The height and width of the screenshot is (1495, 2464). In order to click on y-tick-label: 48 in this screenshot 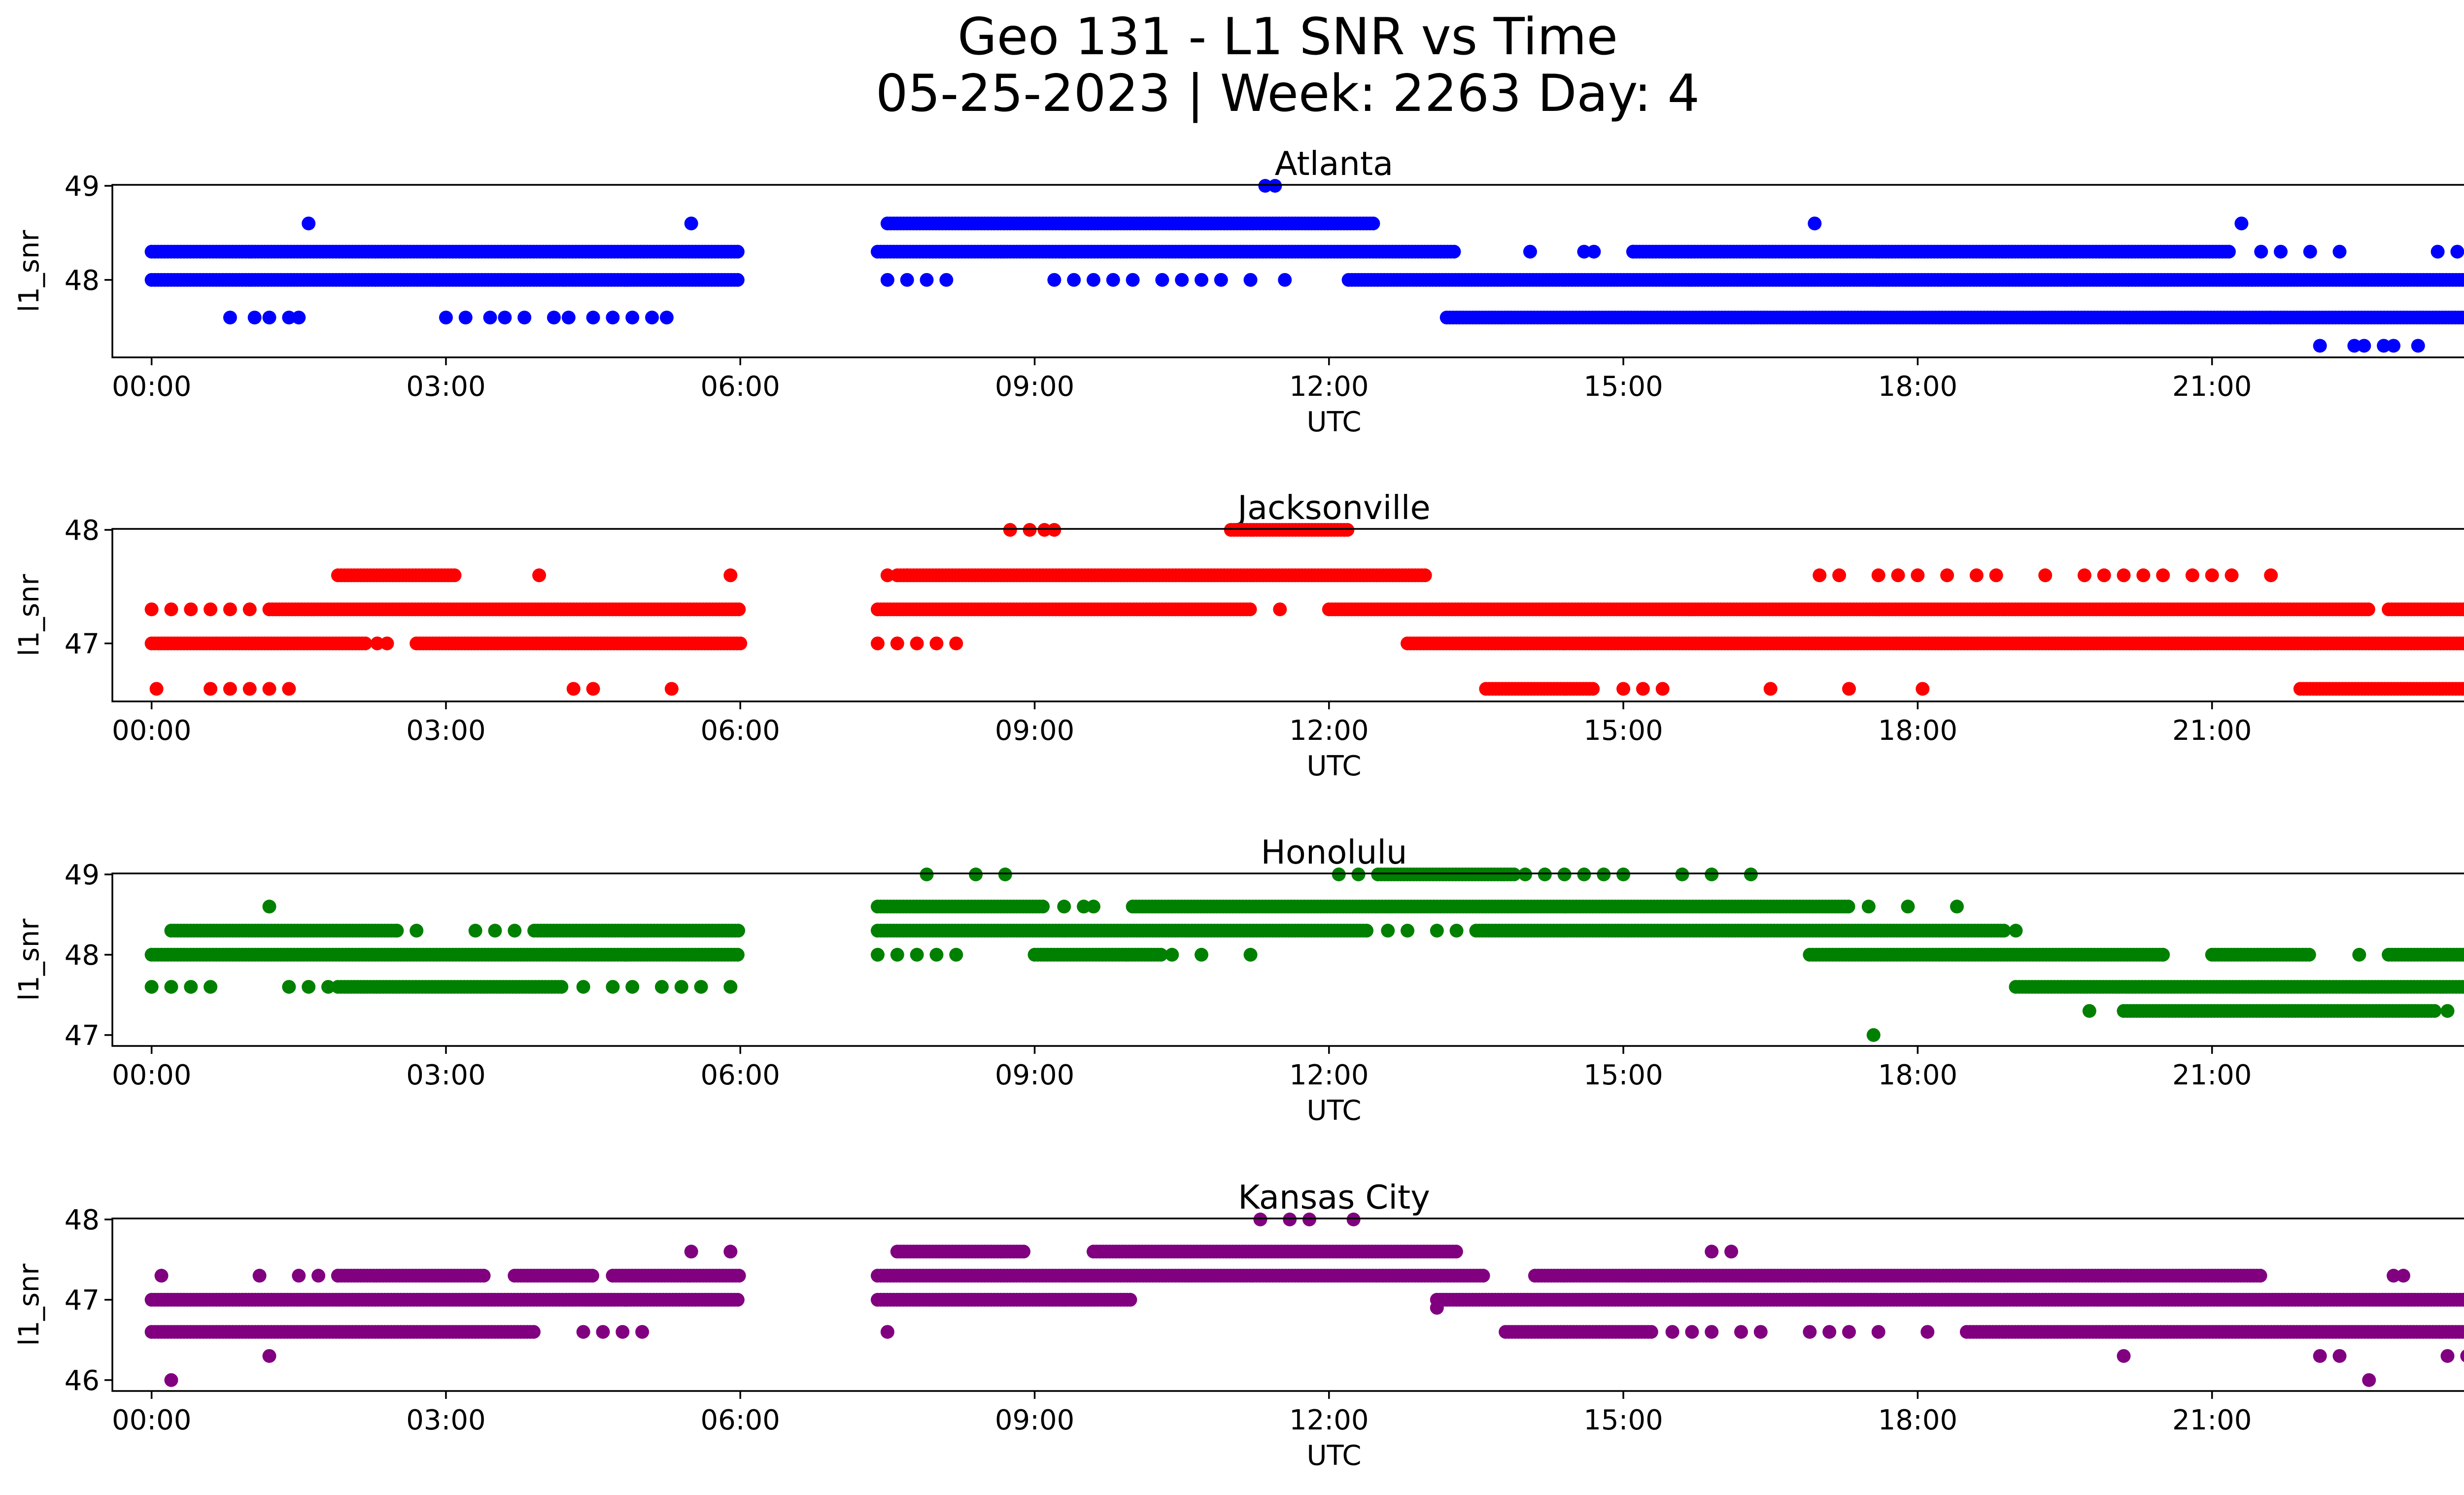, I will do `click(82, 955)`.